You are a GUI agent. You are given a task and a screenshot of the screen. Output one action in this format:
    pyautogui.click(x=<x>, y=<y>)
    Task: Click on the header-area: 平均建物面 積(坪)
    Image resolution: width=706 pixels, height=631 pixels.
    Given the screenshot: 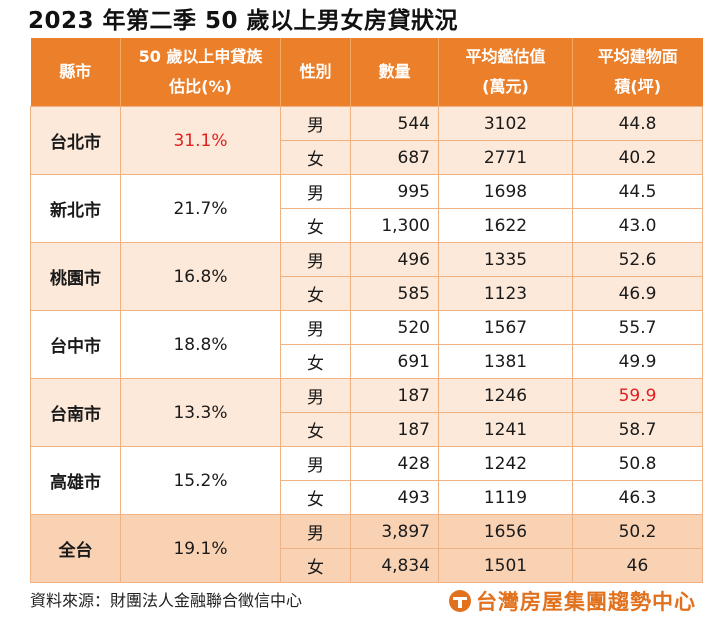 What is the action you would take?
    pyautogui.click(x=637, y=72)
    